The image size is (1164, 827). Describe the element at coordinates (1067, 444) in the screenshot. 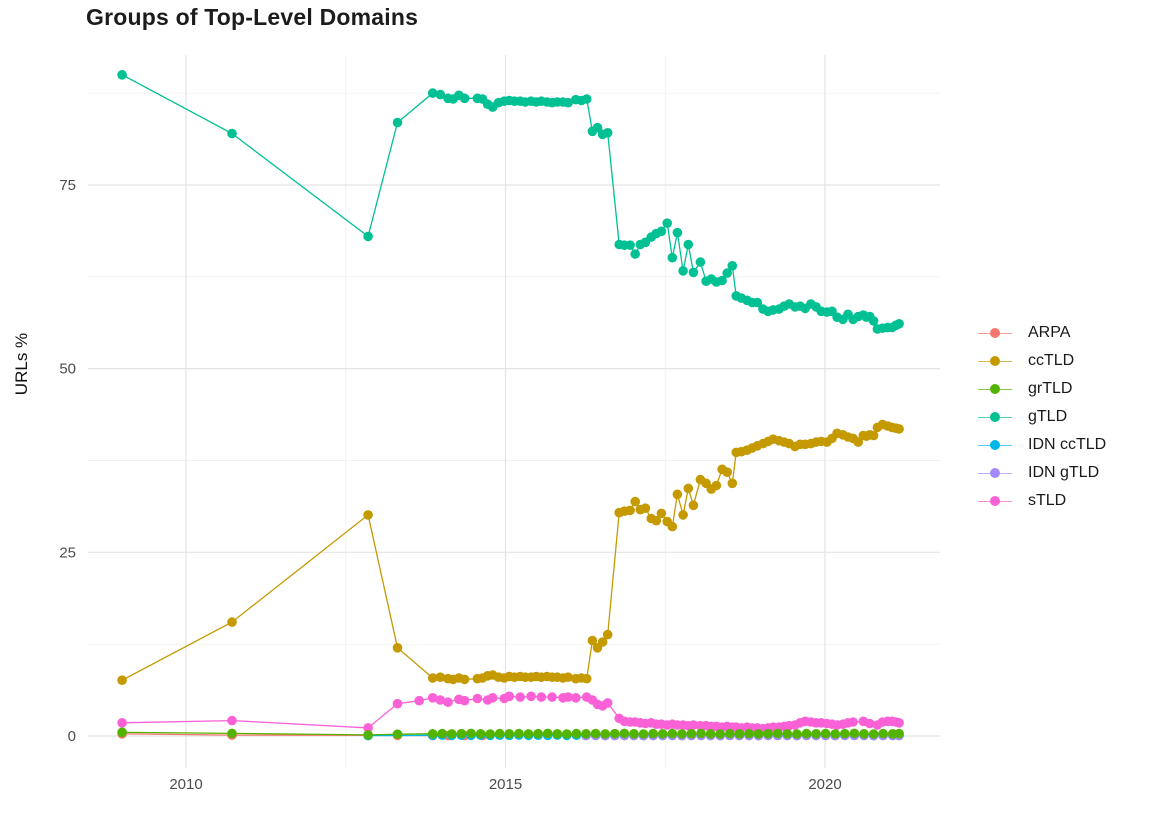

I see `legend-label: IDN ccTLD` at that location.